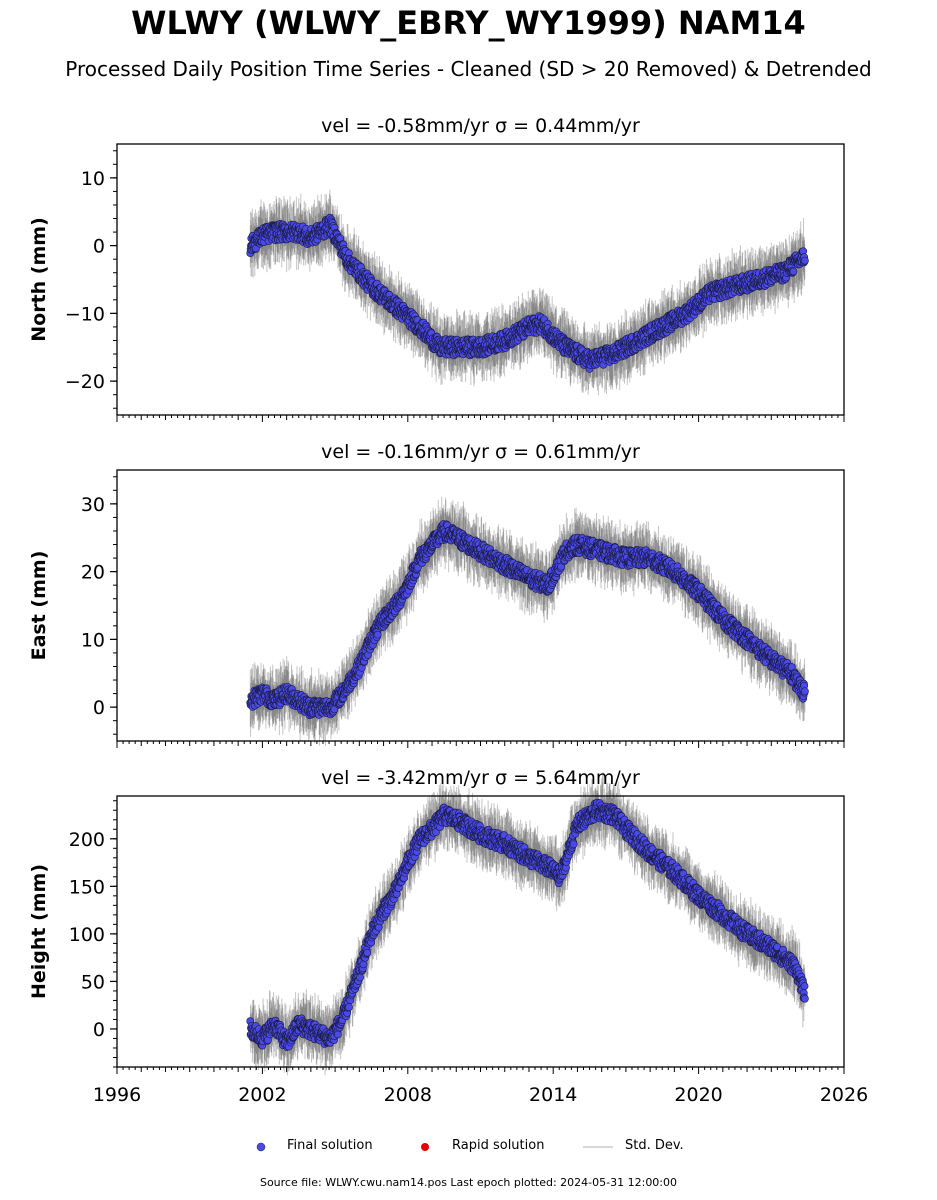 The image size is (937, 1200). Describe the element at coordinates (468, 23) in the screenshot. I see `main-title: WLWY (WLWY_EBRY_WY1999) NAM14` at that location.